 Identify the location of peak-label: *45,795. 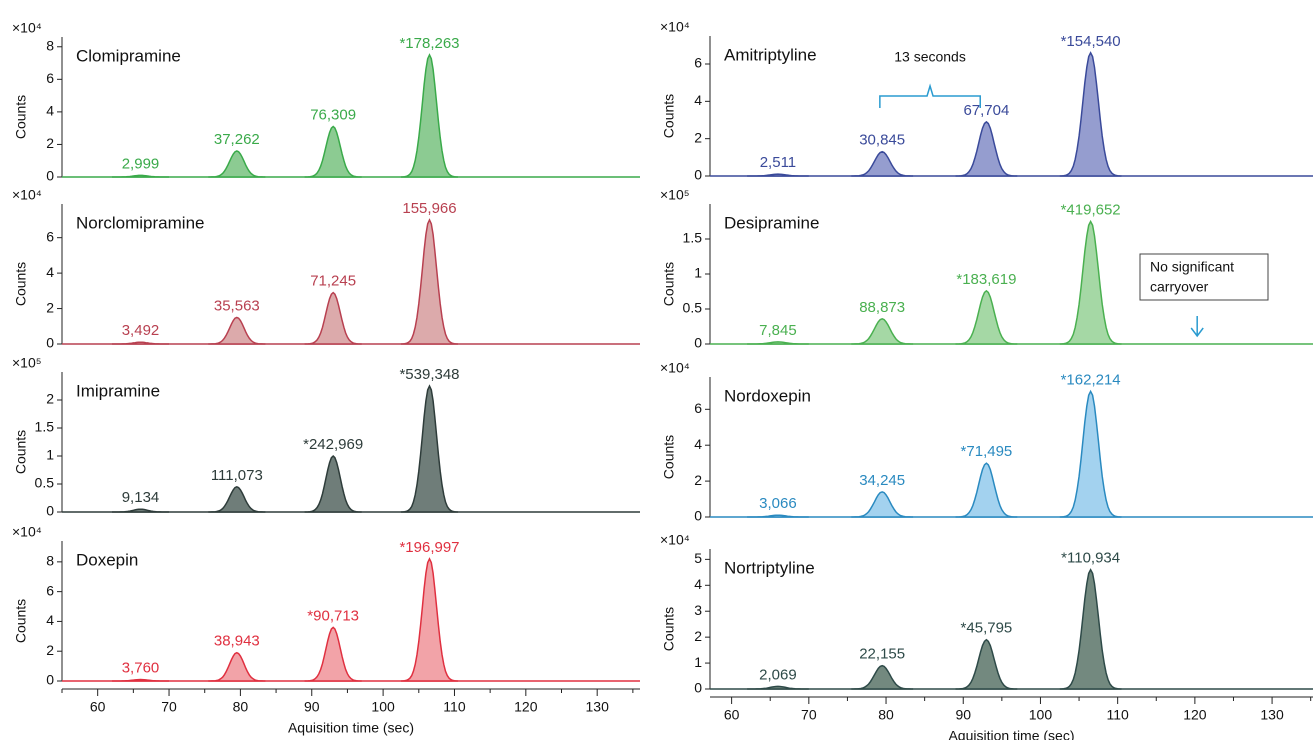
(987, 628).